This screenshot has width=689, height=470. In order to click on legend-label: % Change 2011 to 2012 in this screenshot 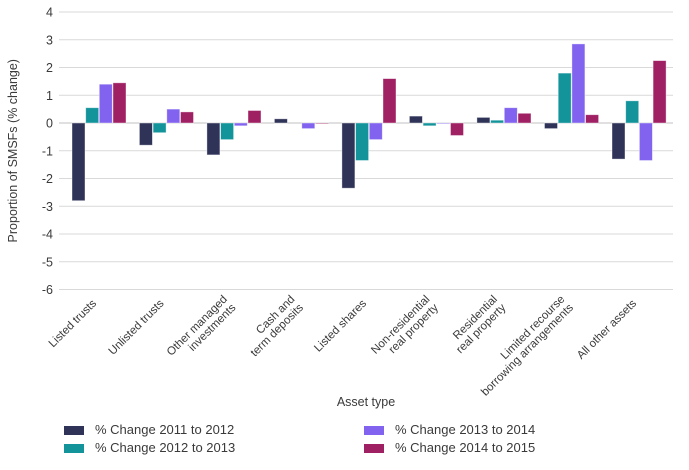, I will do `click(165, 429)`.